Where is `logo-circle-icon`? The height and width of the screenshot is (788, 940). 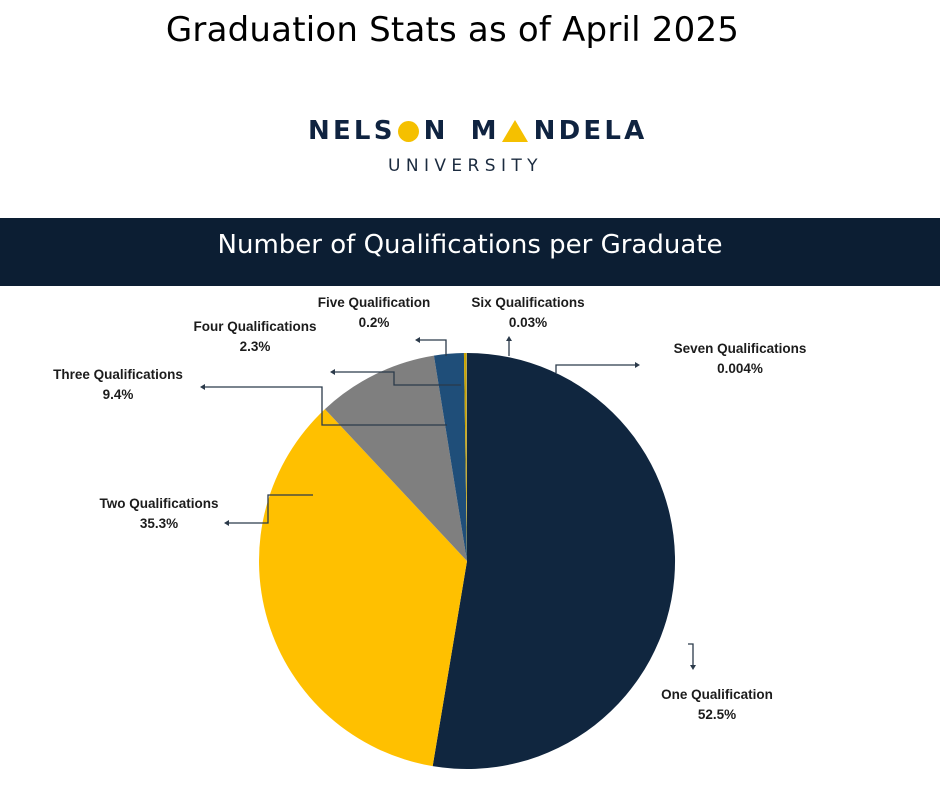
logo-circle-icon is located at coordinates (408, 131).